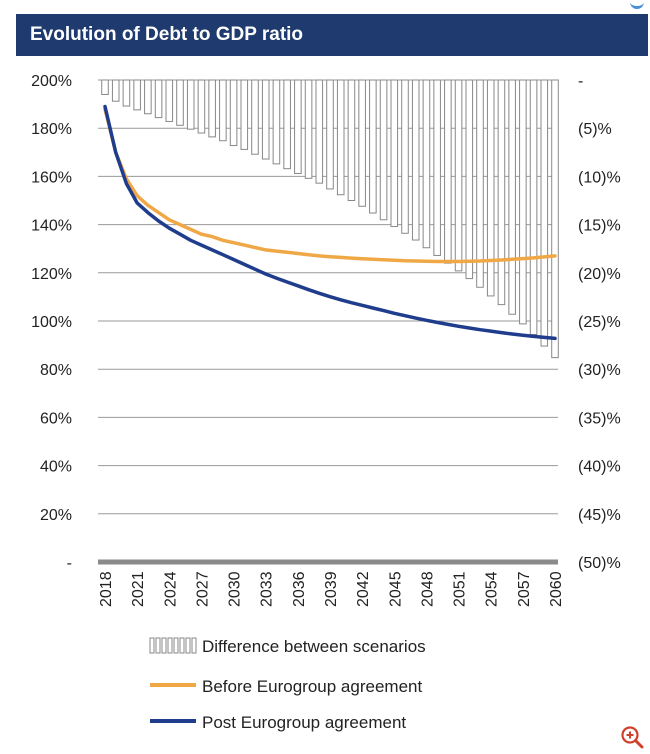  I want to click on right-tick-label: (30)%, so click(599, 370).